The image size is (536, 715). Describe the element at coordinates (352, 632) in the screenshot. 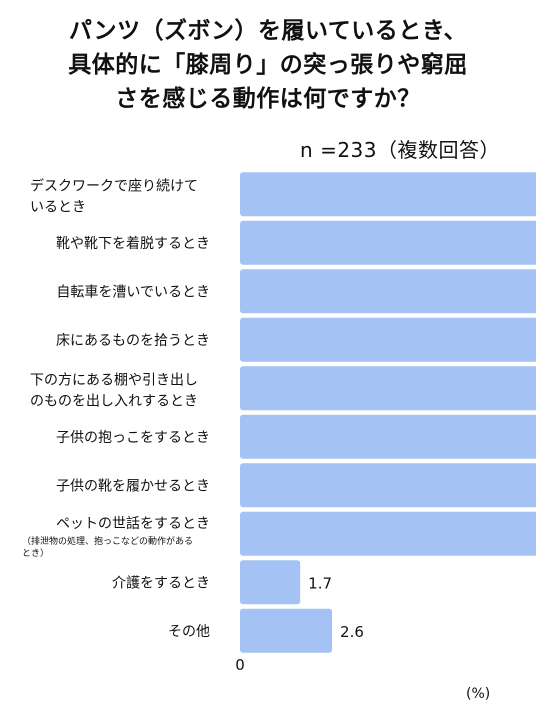

I see `value-label: 2.6` at that location.